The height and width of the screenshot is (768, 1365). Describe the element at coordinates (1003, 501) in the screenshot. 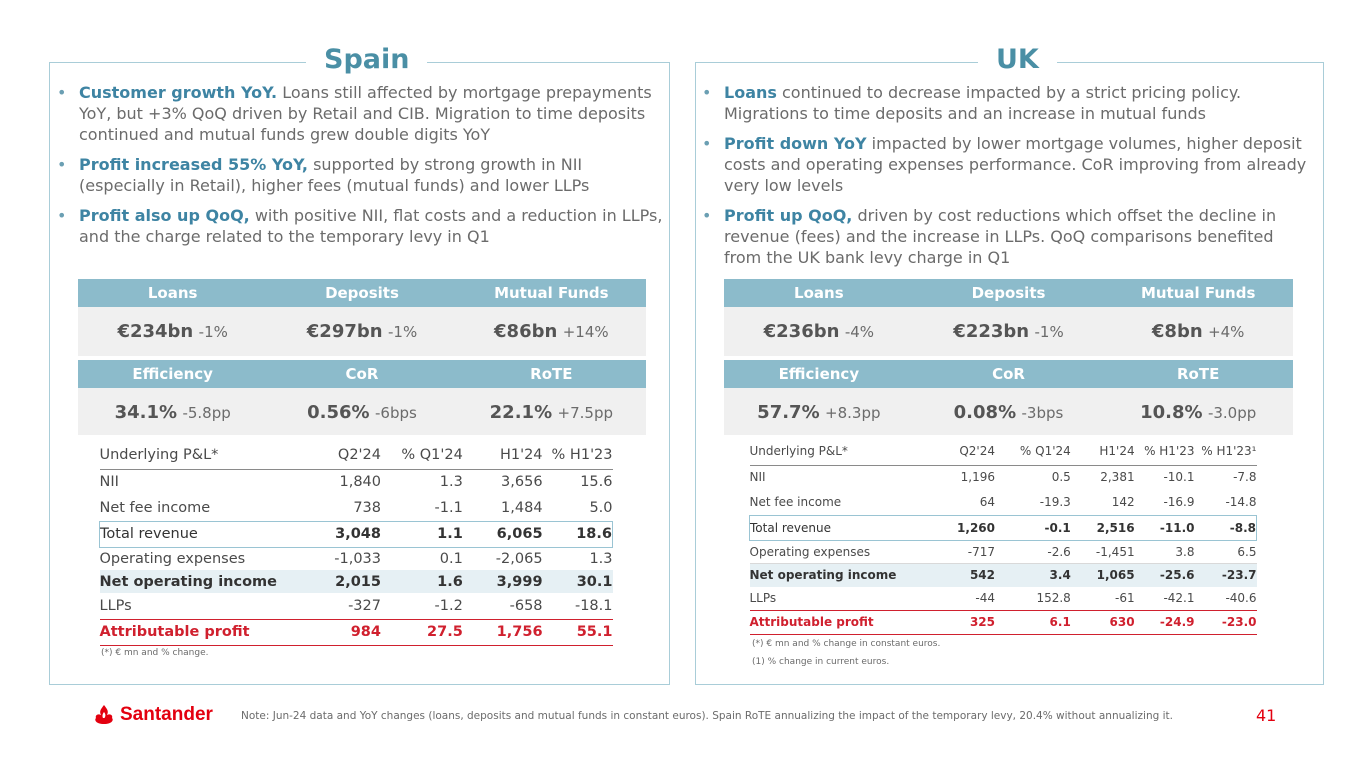

I see `table-row: Net fee income 64 -19.3 142 -16.9 -14.8` at that location.